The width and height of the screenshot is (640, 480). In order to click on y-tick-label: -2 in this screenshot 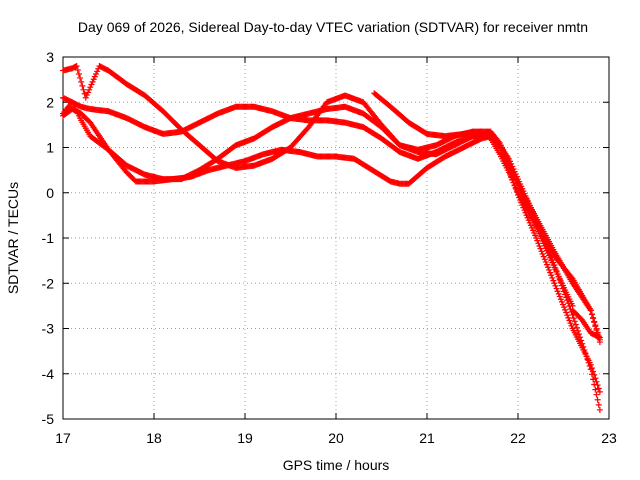, I will do `click(48, 283)`.